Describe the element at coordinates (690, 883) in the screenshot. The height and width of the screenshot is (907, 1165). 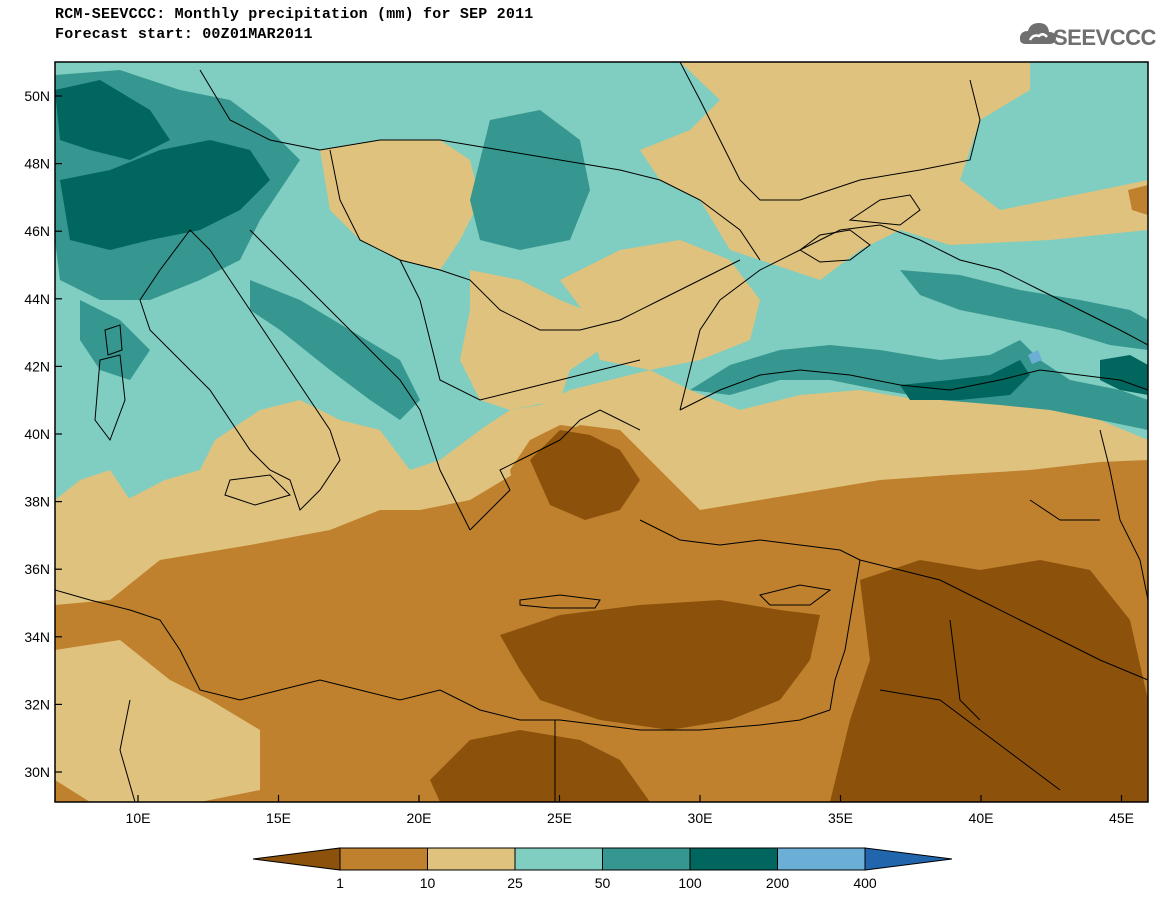
I see `colorbar-label: 100` at that location.